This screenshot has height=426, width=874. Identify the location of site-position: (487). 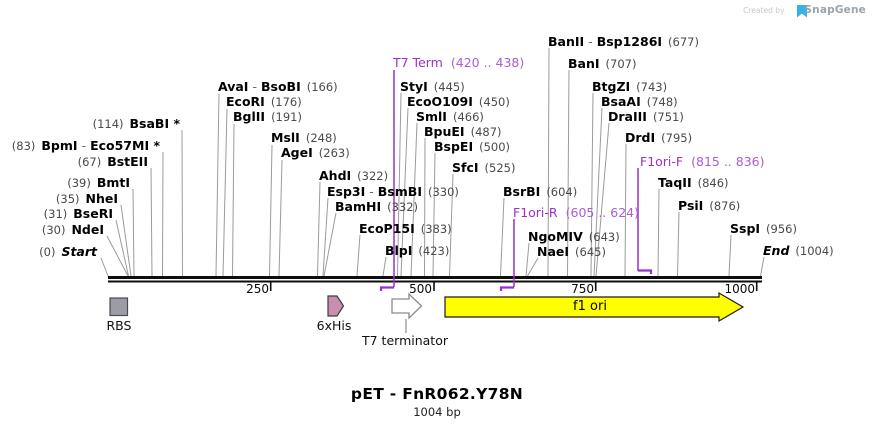
(486, 132).